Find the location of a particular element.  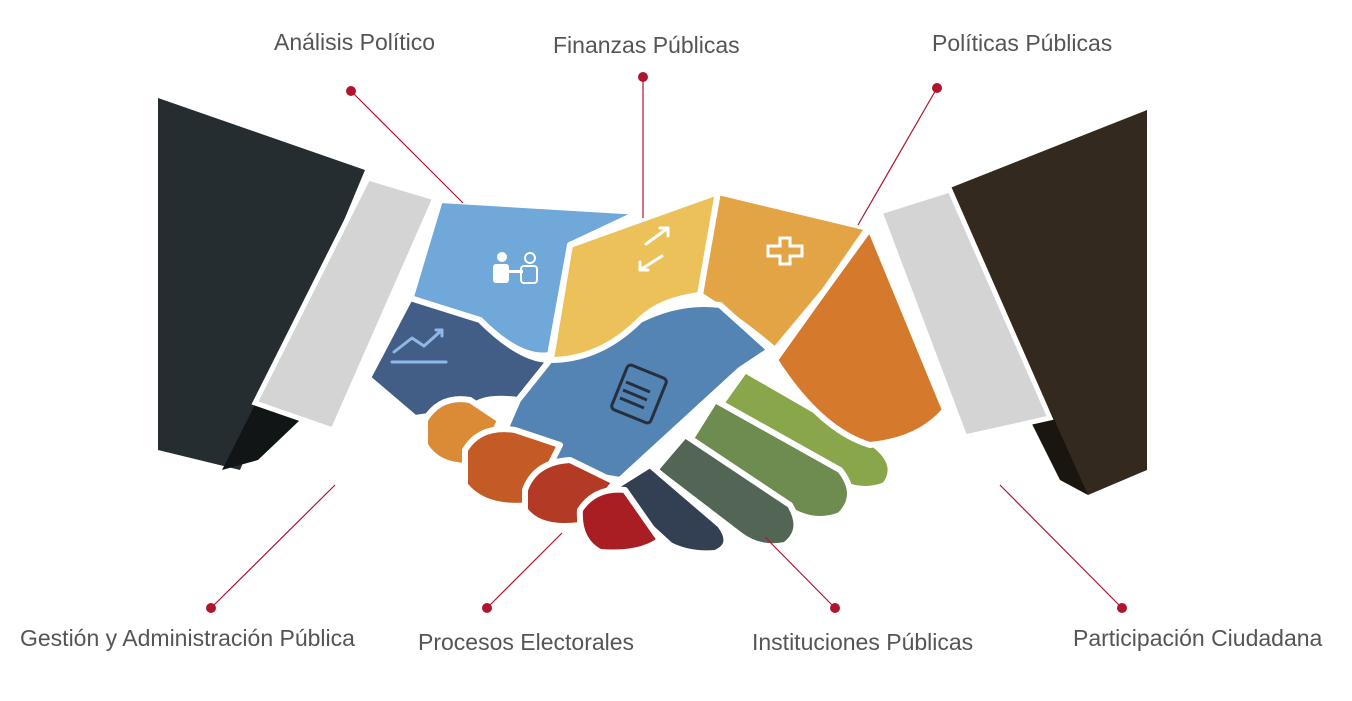

leader-line-instituciones is located at coordinates (800, 572).